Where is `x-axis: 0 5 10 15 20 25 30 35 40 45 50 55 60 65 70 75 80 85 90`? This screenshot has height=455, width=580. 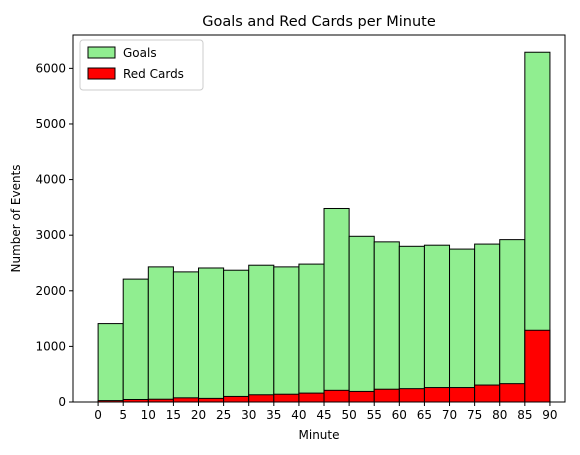 x-axis: 0 5 10 15 20 25 30 35 40 45 50 55 60 65 70 75 80 85 90 is located at coordinates (326, 412).